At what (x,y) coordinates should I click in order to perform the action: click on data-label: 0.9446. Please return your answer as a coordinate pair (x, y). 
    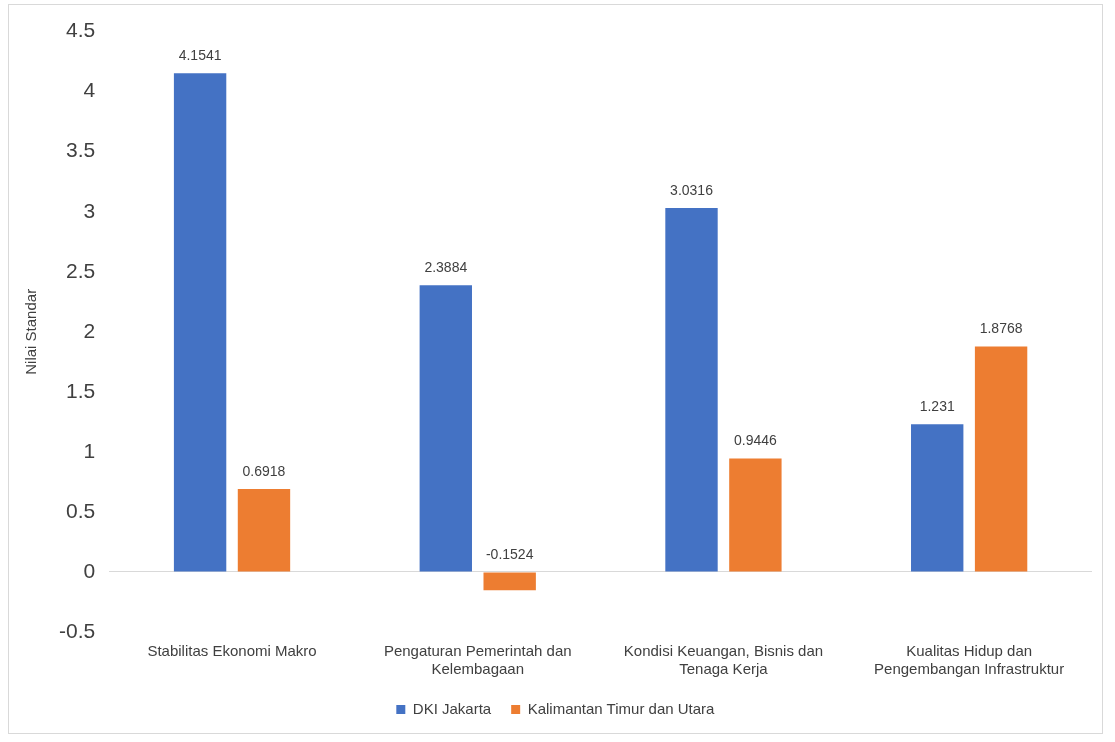
    Looking at the image, I should click on (755, 440).